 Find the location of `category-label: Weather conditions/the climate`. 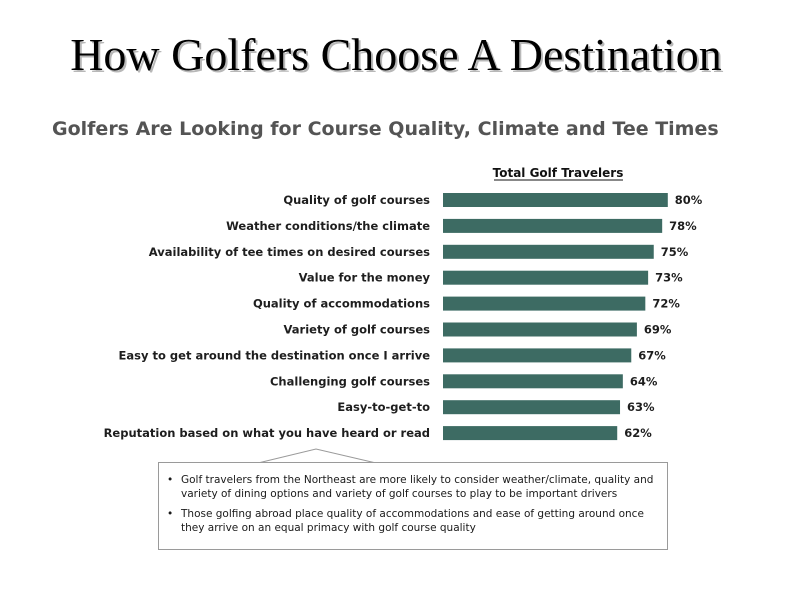

category-label: Weather conditions/the climate is located at coordinates (328, 226).